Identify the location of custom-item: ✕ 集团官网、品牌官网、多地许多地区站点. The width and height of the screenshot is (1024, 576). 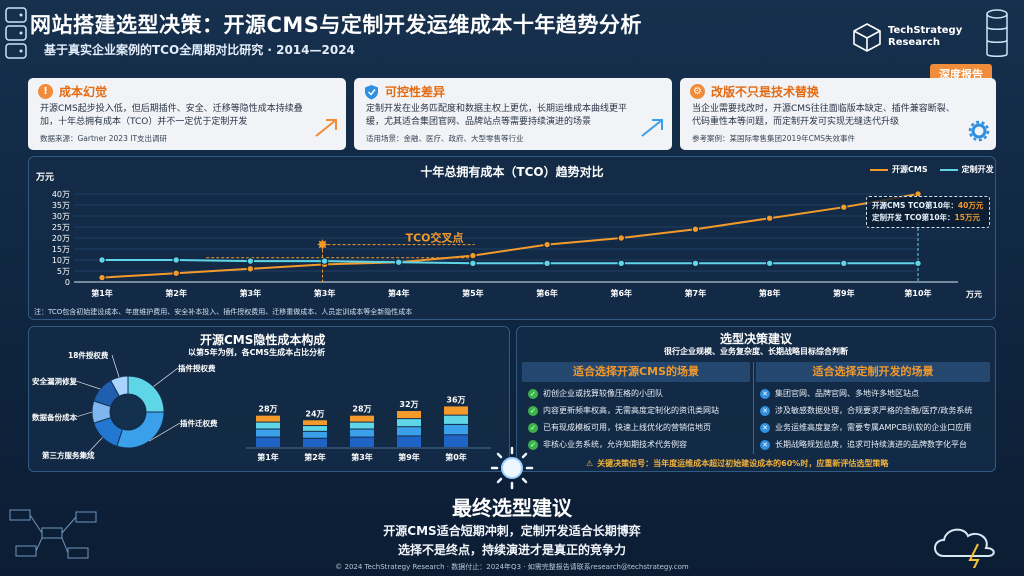
(839, 393).